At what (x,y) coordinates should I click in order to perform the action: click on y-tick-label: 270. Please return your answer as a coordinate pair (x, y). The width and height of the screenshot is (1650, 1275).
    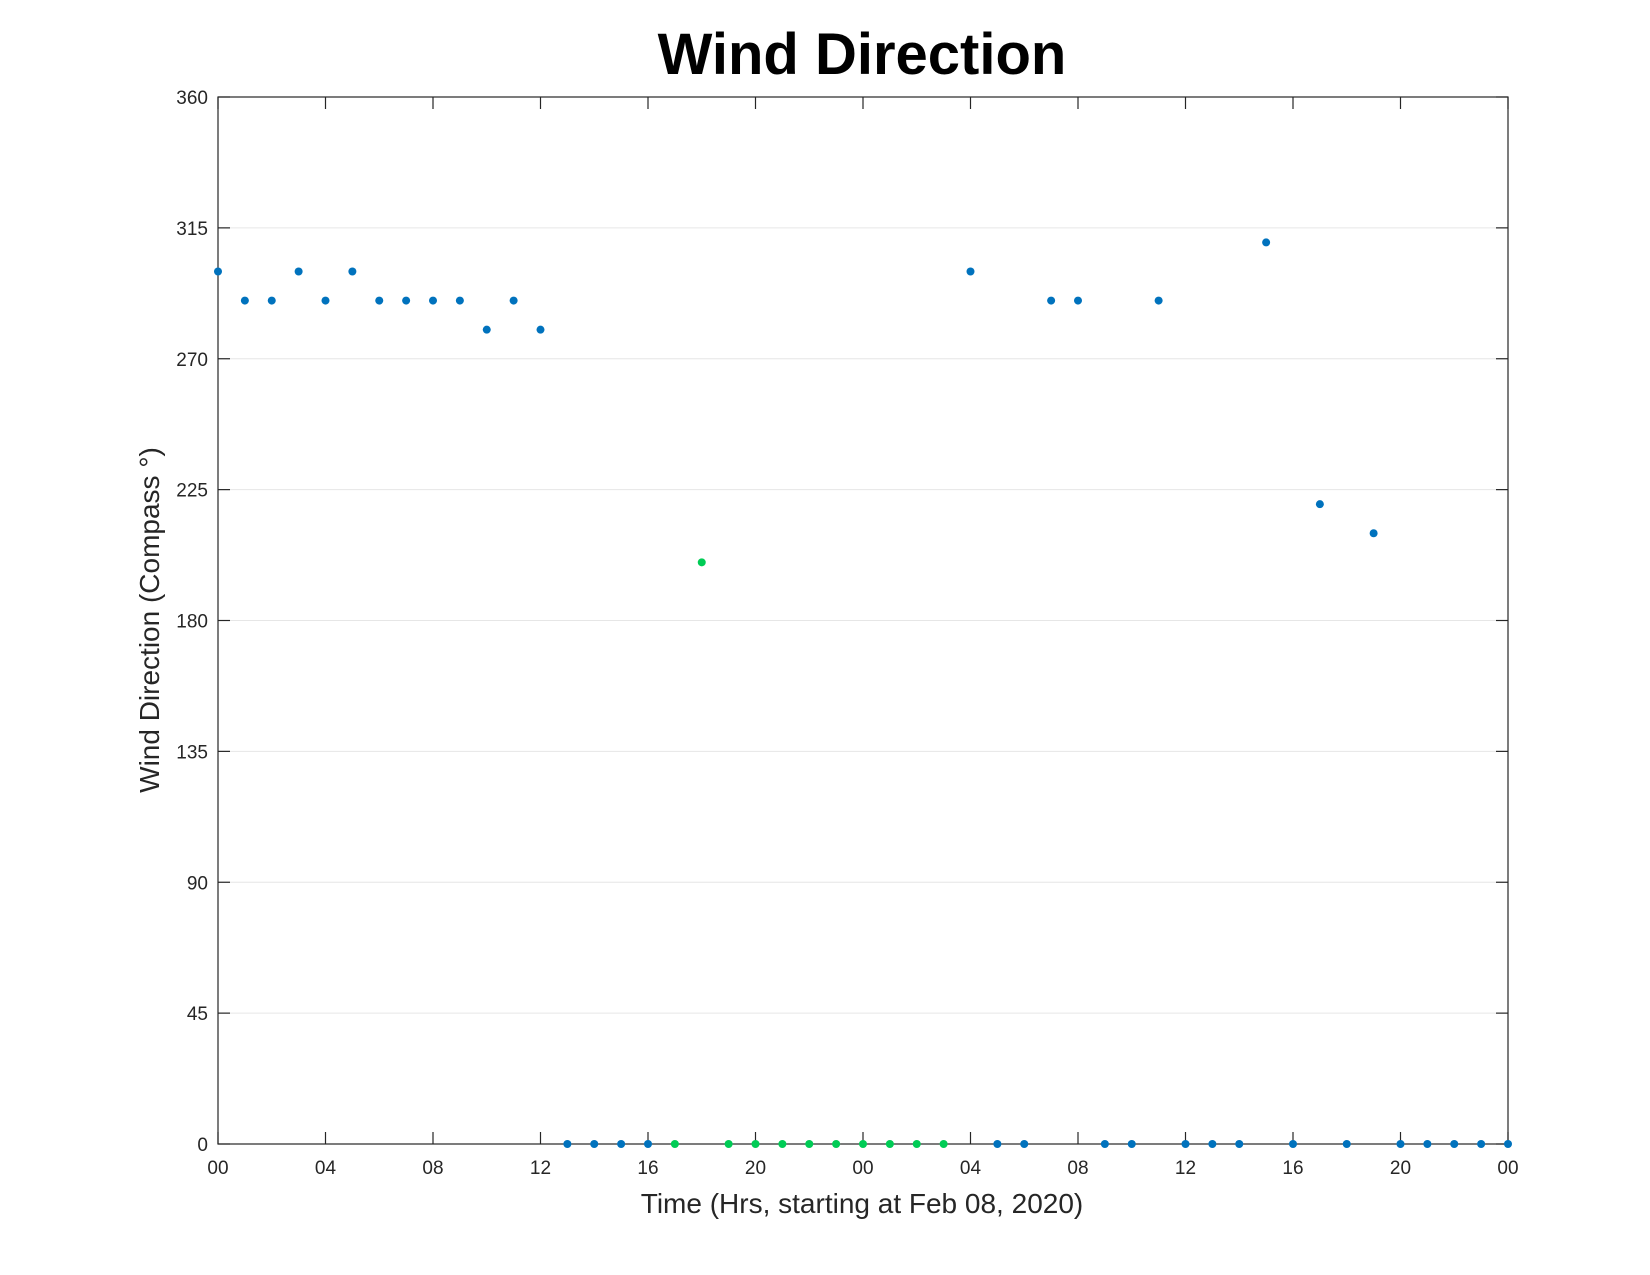
    Looking at the image, I should click on (192, 360).